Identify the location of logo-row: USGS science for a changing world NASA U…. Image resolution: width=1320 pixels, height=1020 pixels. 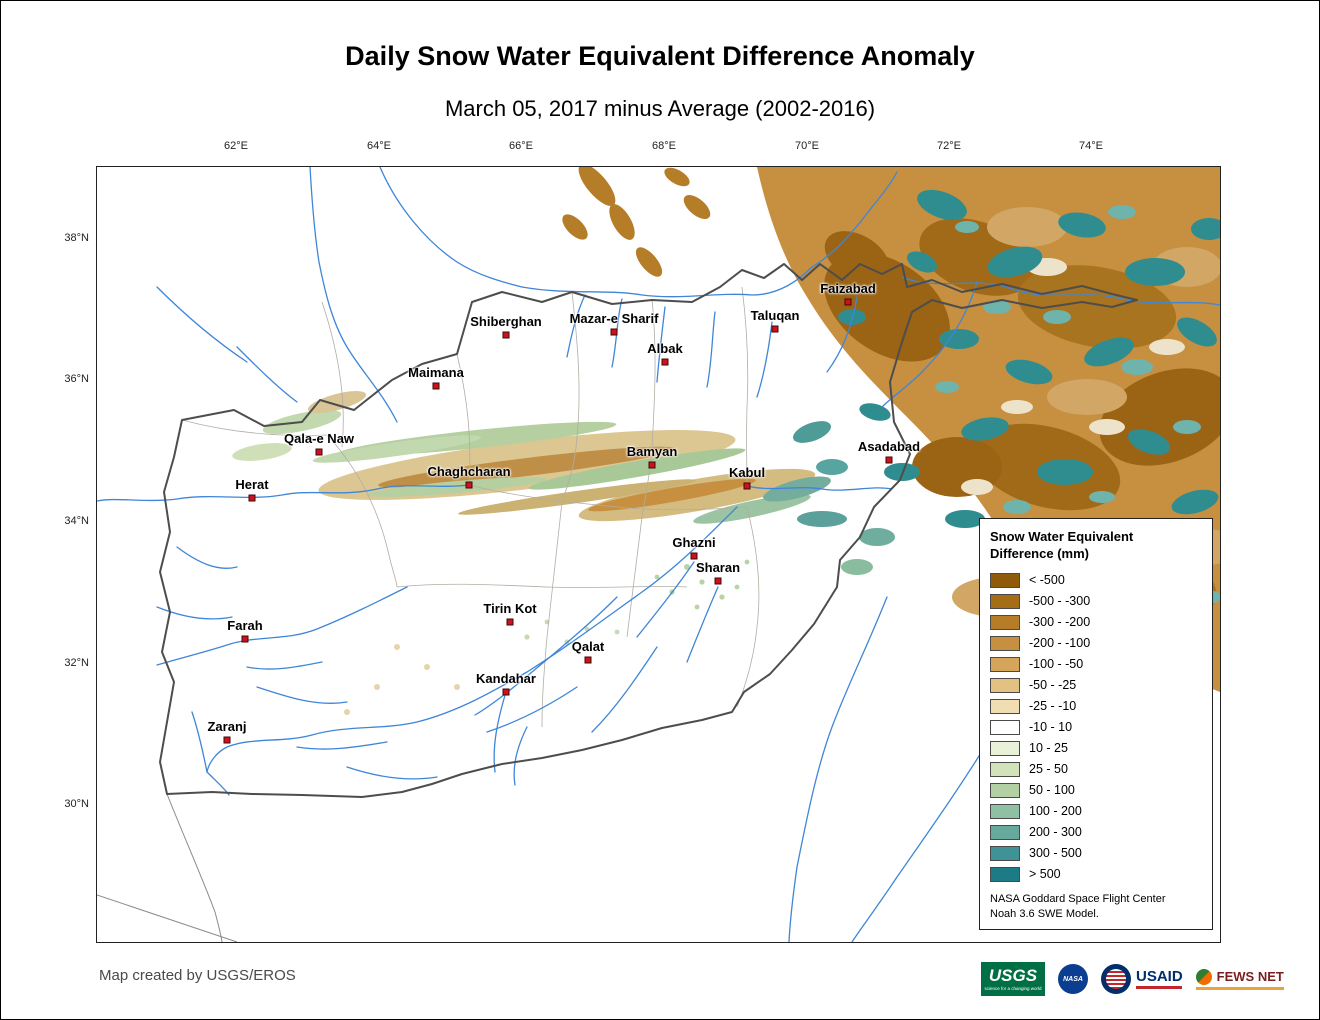
(1132, 979).